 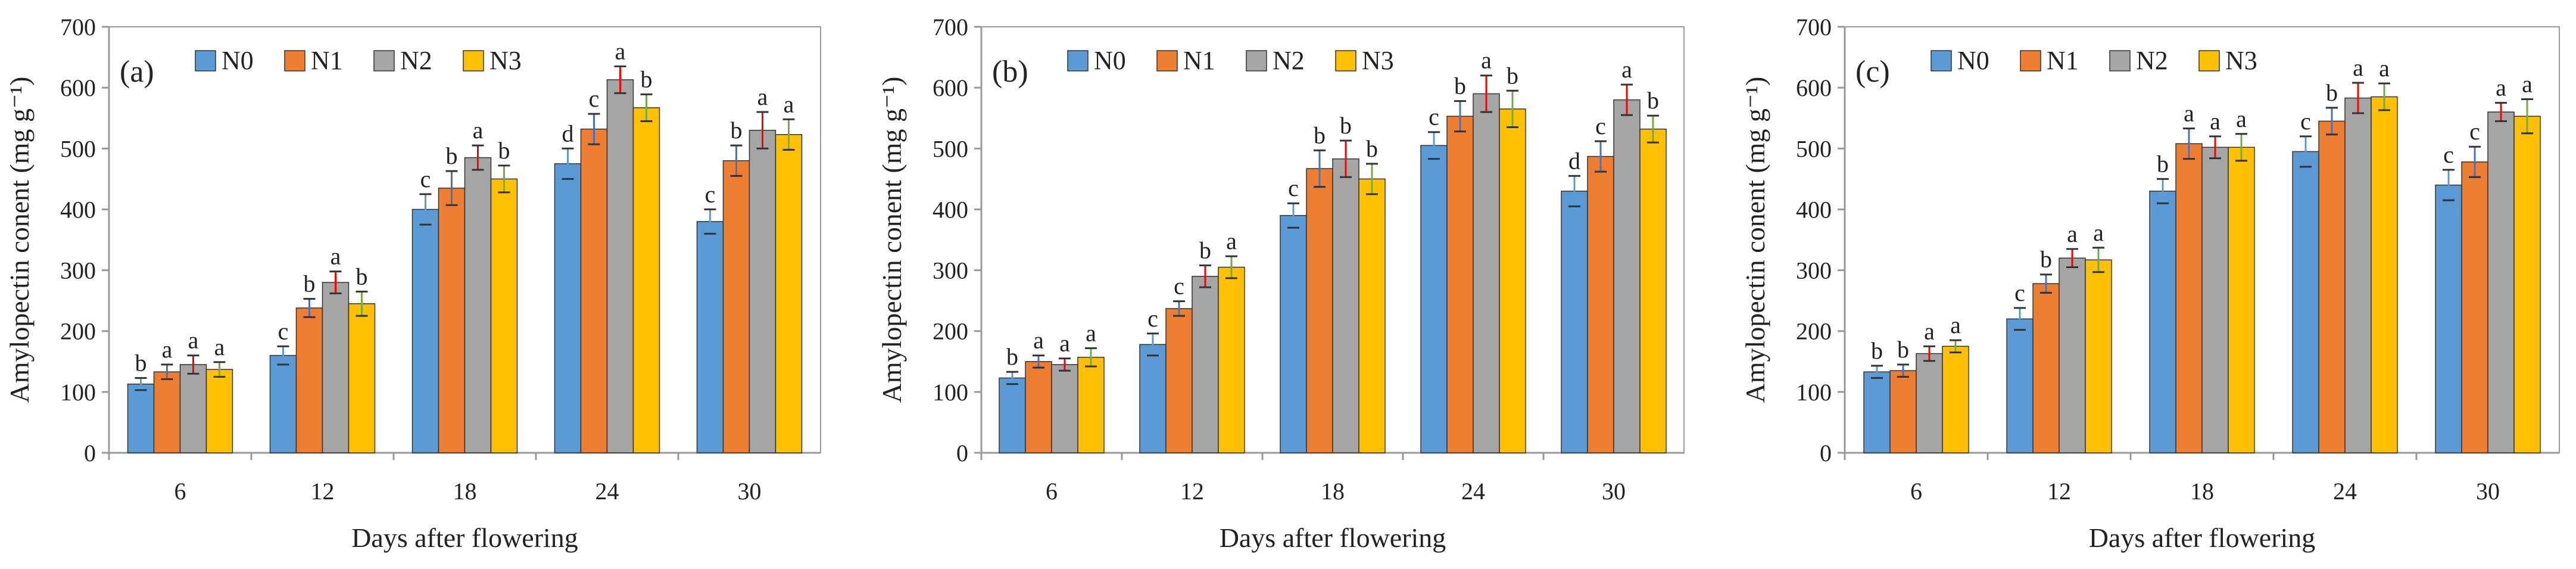 What do you see at coordinates (1010, 72) in the screenshot?
I see `panel-label: (b)` at bounding box center [1010, 72].